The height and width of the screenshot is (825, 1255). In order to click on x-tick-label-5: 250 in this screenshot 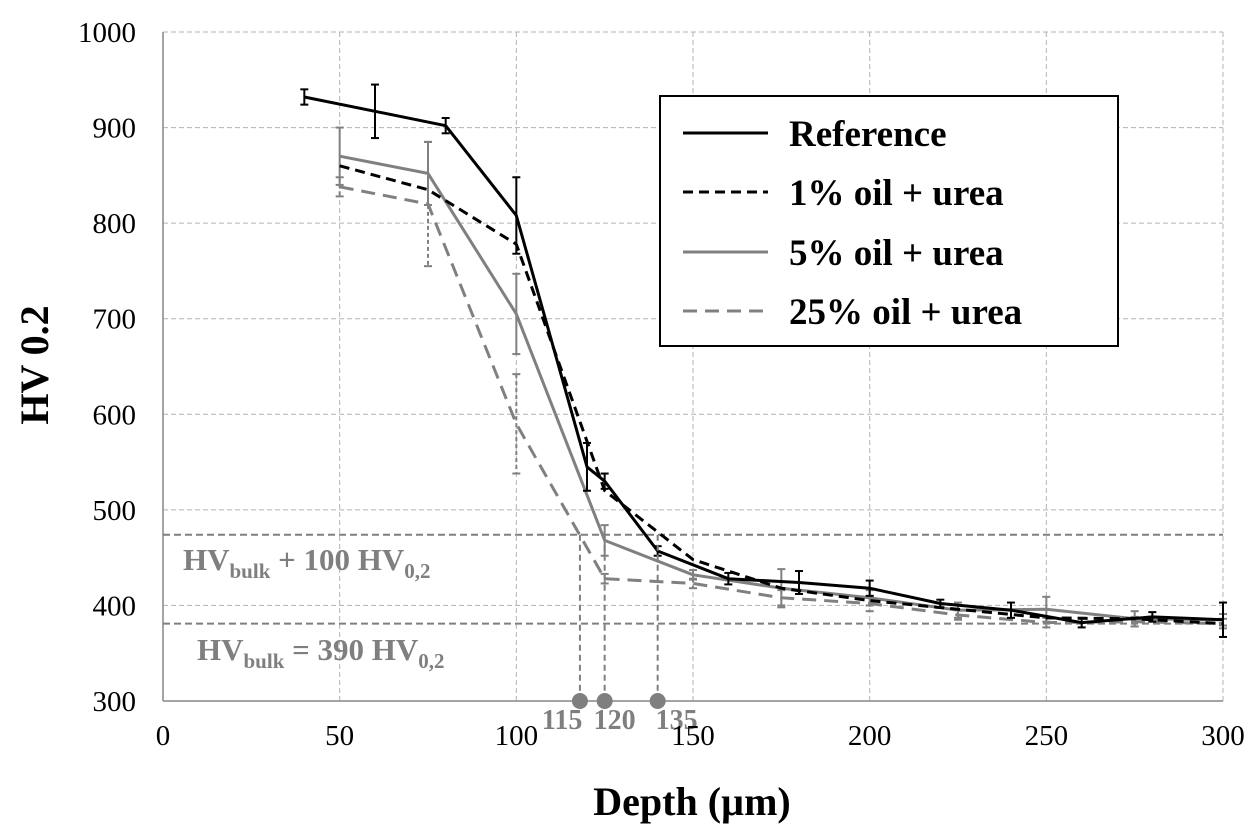, I will do `click(1047, 736)`.